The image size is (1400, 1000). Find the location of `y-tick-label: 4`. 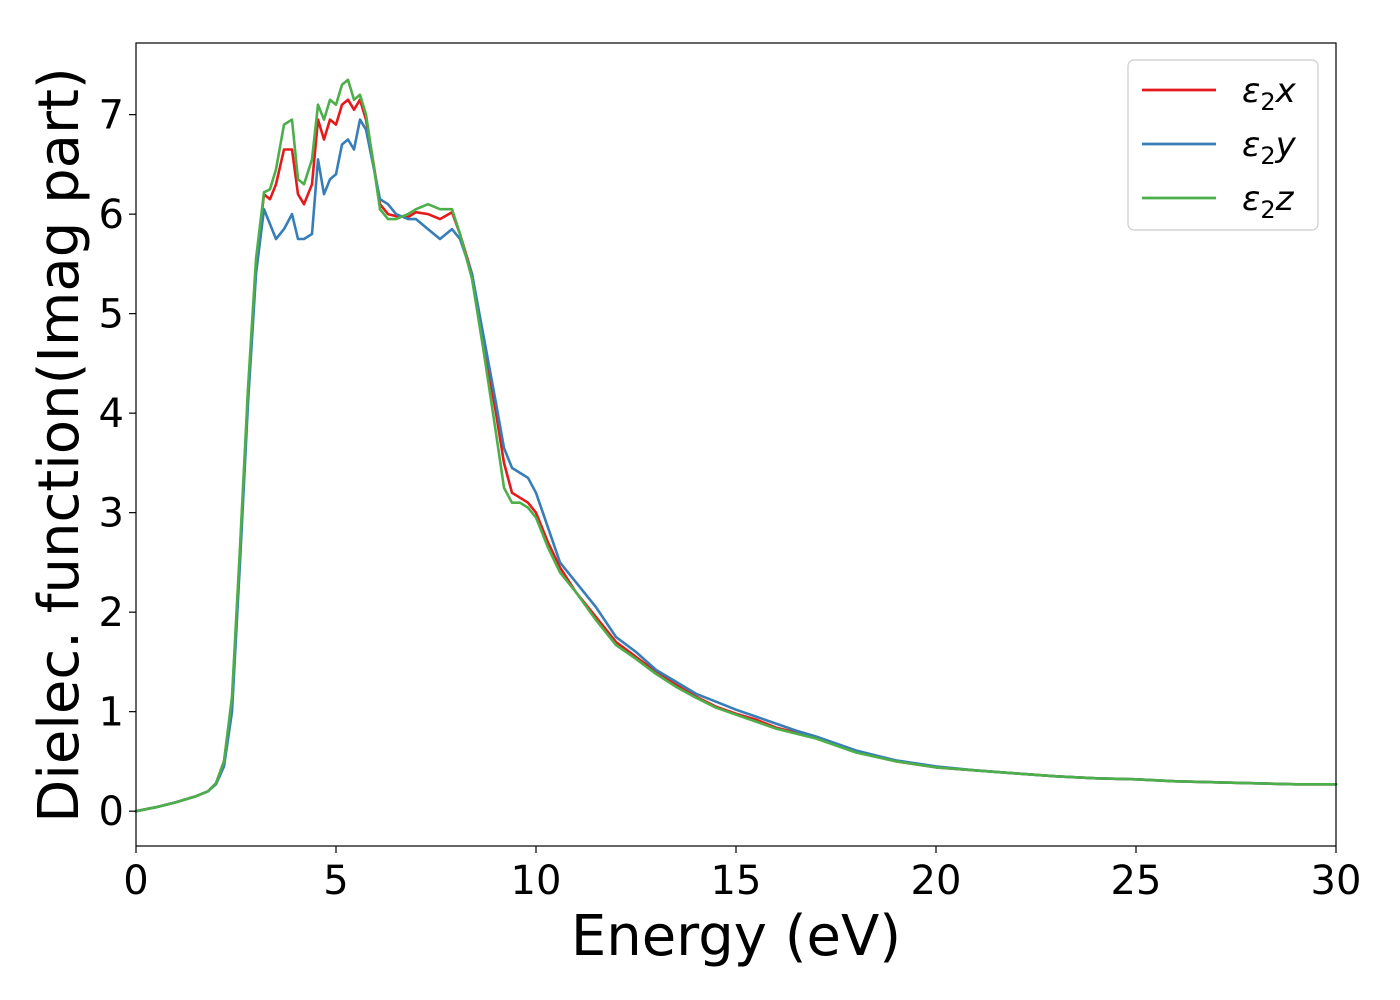

y-tick-label: 4 is located at coordinates (111, 414).